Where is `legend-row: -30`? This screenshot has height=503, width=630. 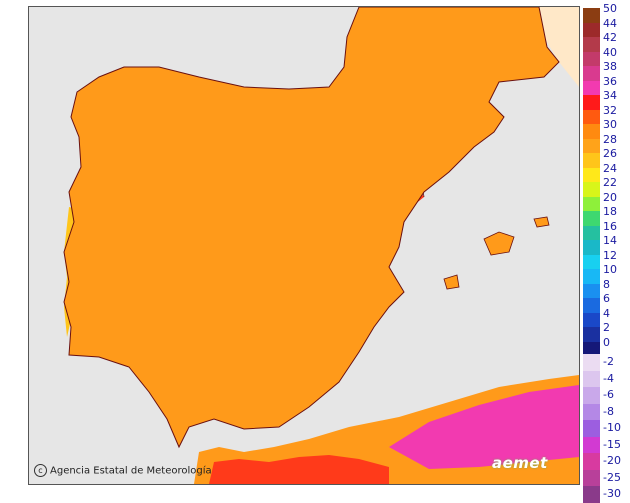 legend-row: -30 is located at coordinates (606, 494).